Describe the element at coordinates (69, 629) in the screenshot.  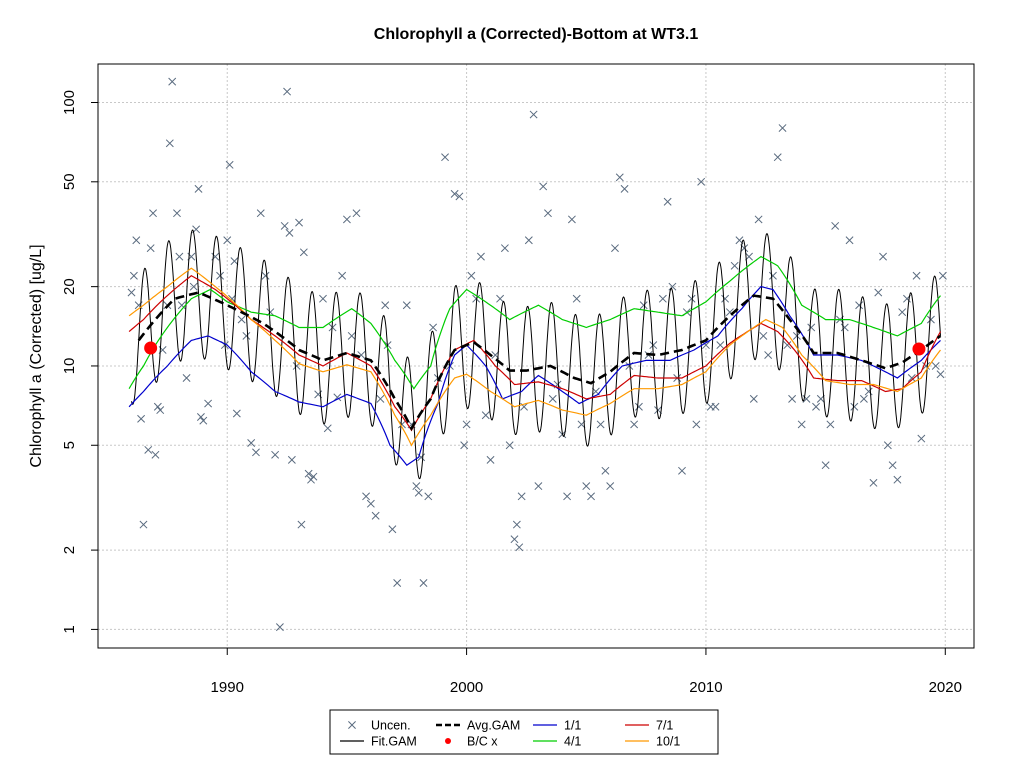
I see `y-tick-label: 1` at that location.